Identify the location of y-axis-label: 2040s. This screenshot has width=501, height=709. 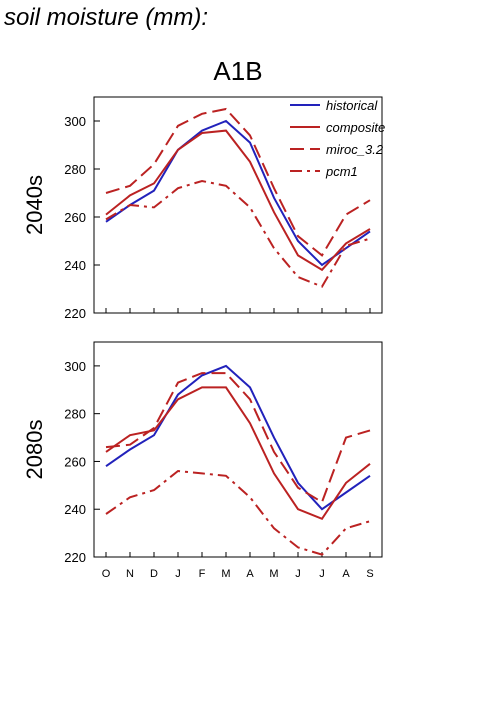
(34, 205).